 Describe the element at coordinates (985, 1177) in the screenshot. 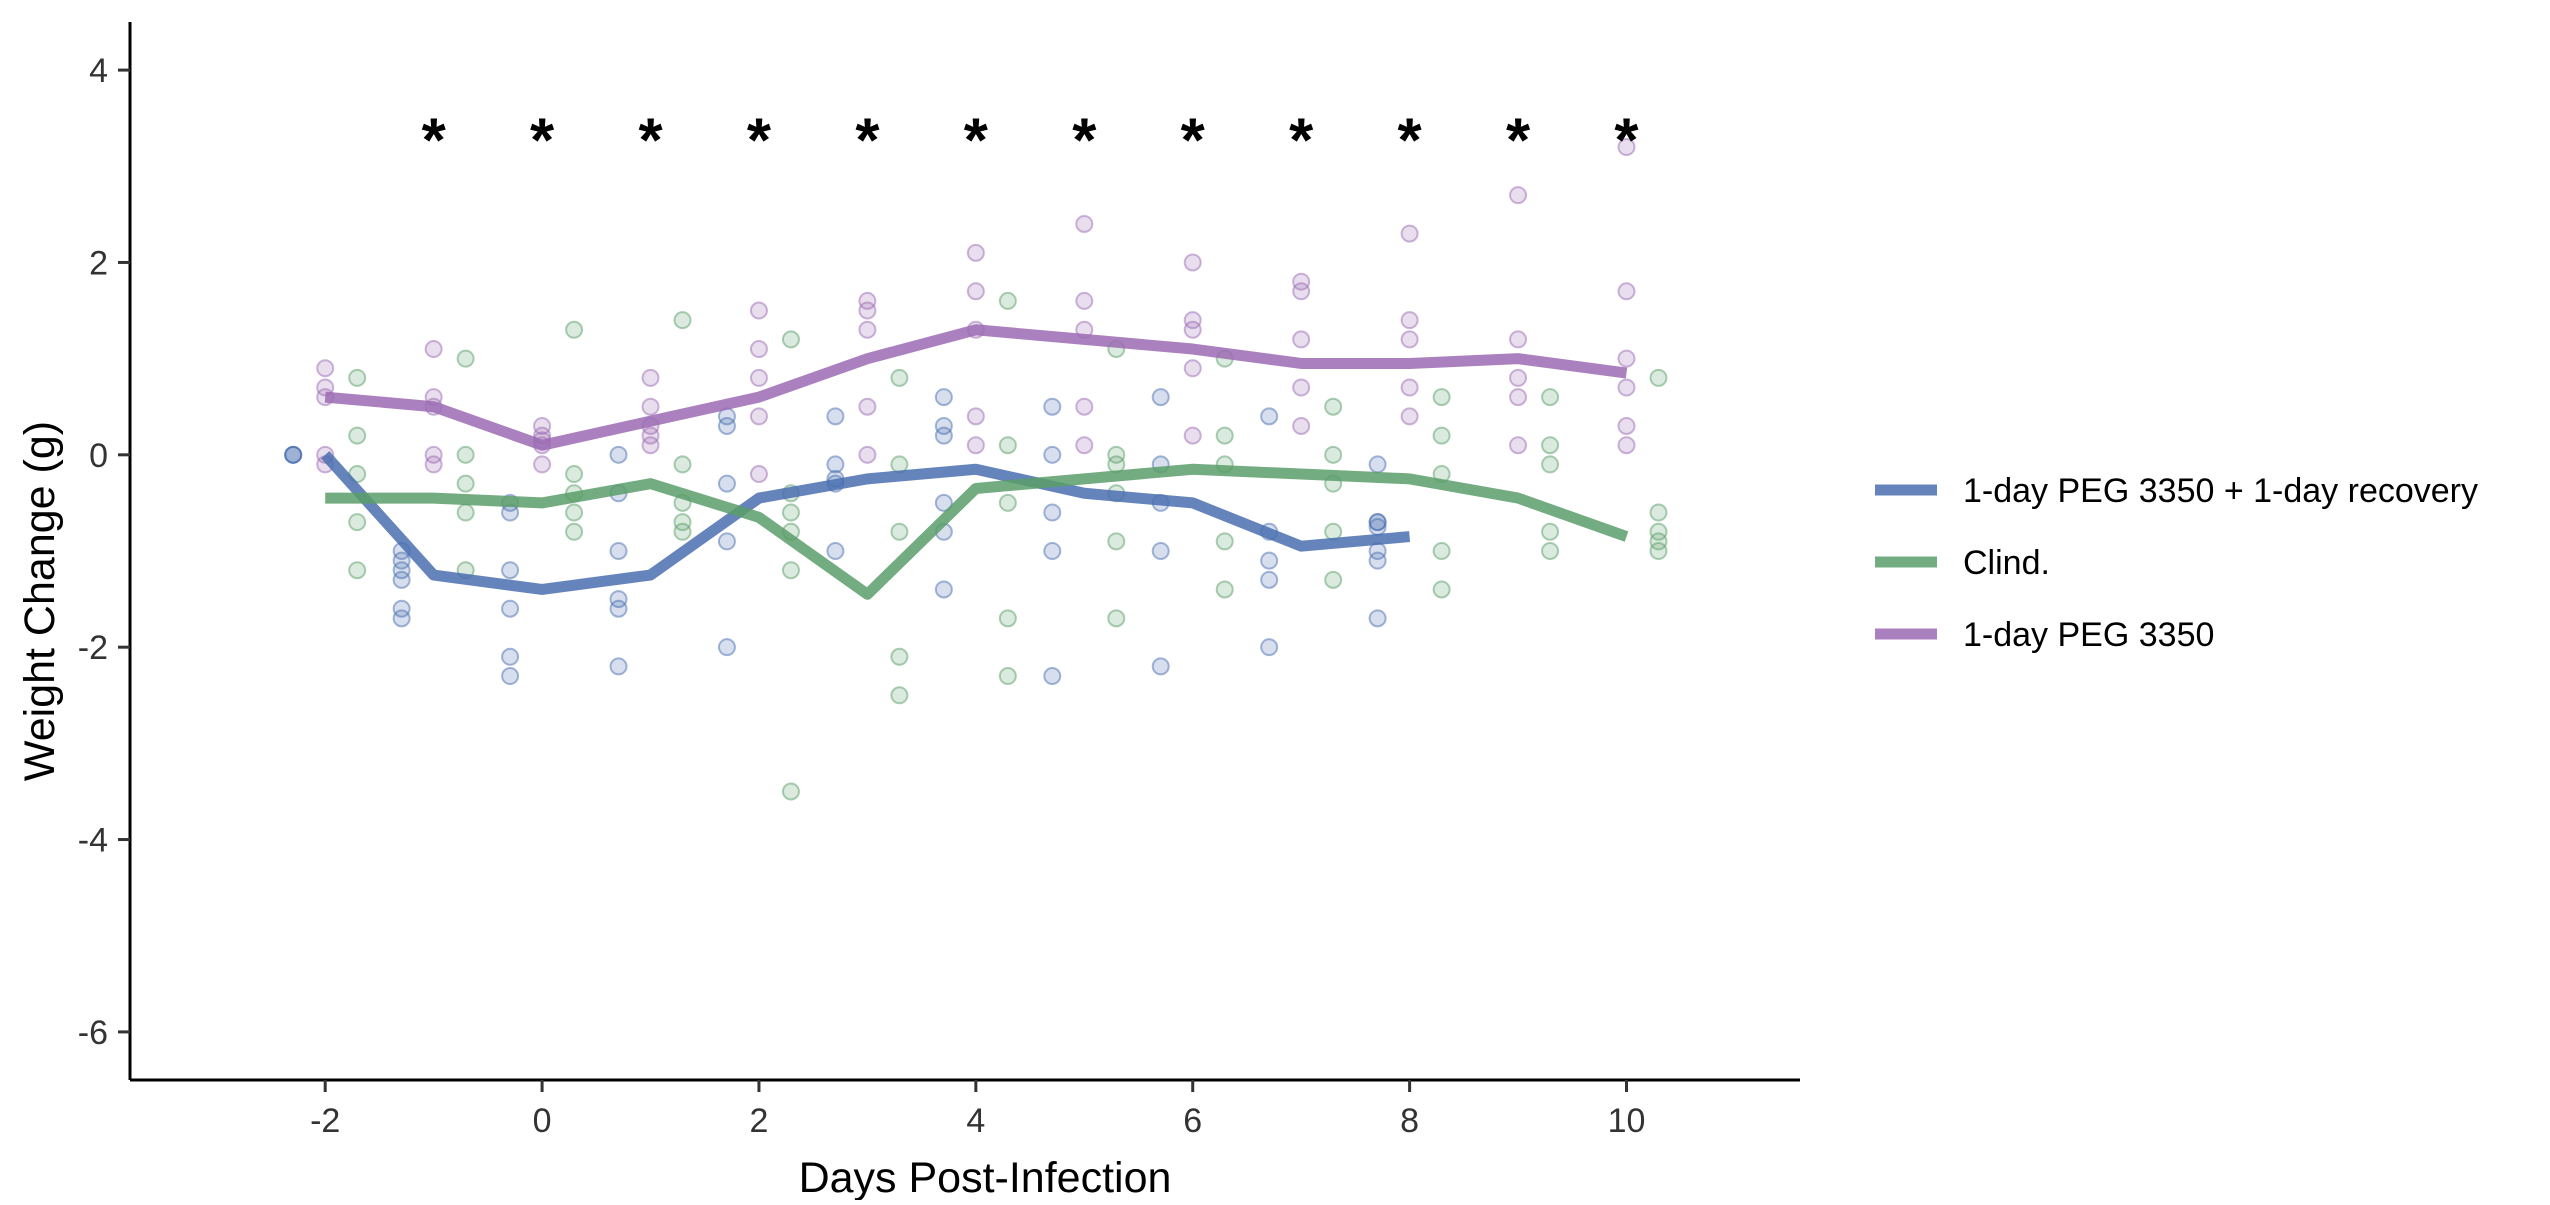

I see `x-axis-title: Days Post-Infection` at that location.